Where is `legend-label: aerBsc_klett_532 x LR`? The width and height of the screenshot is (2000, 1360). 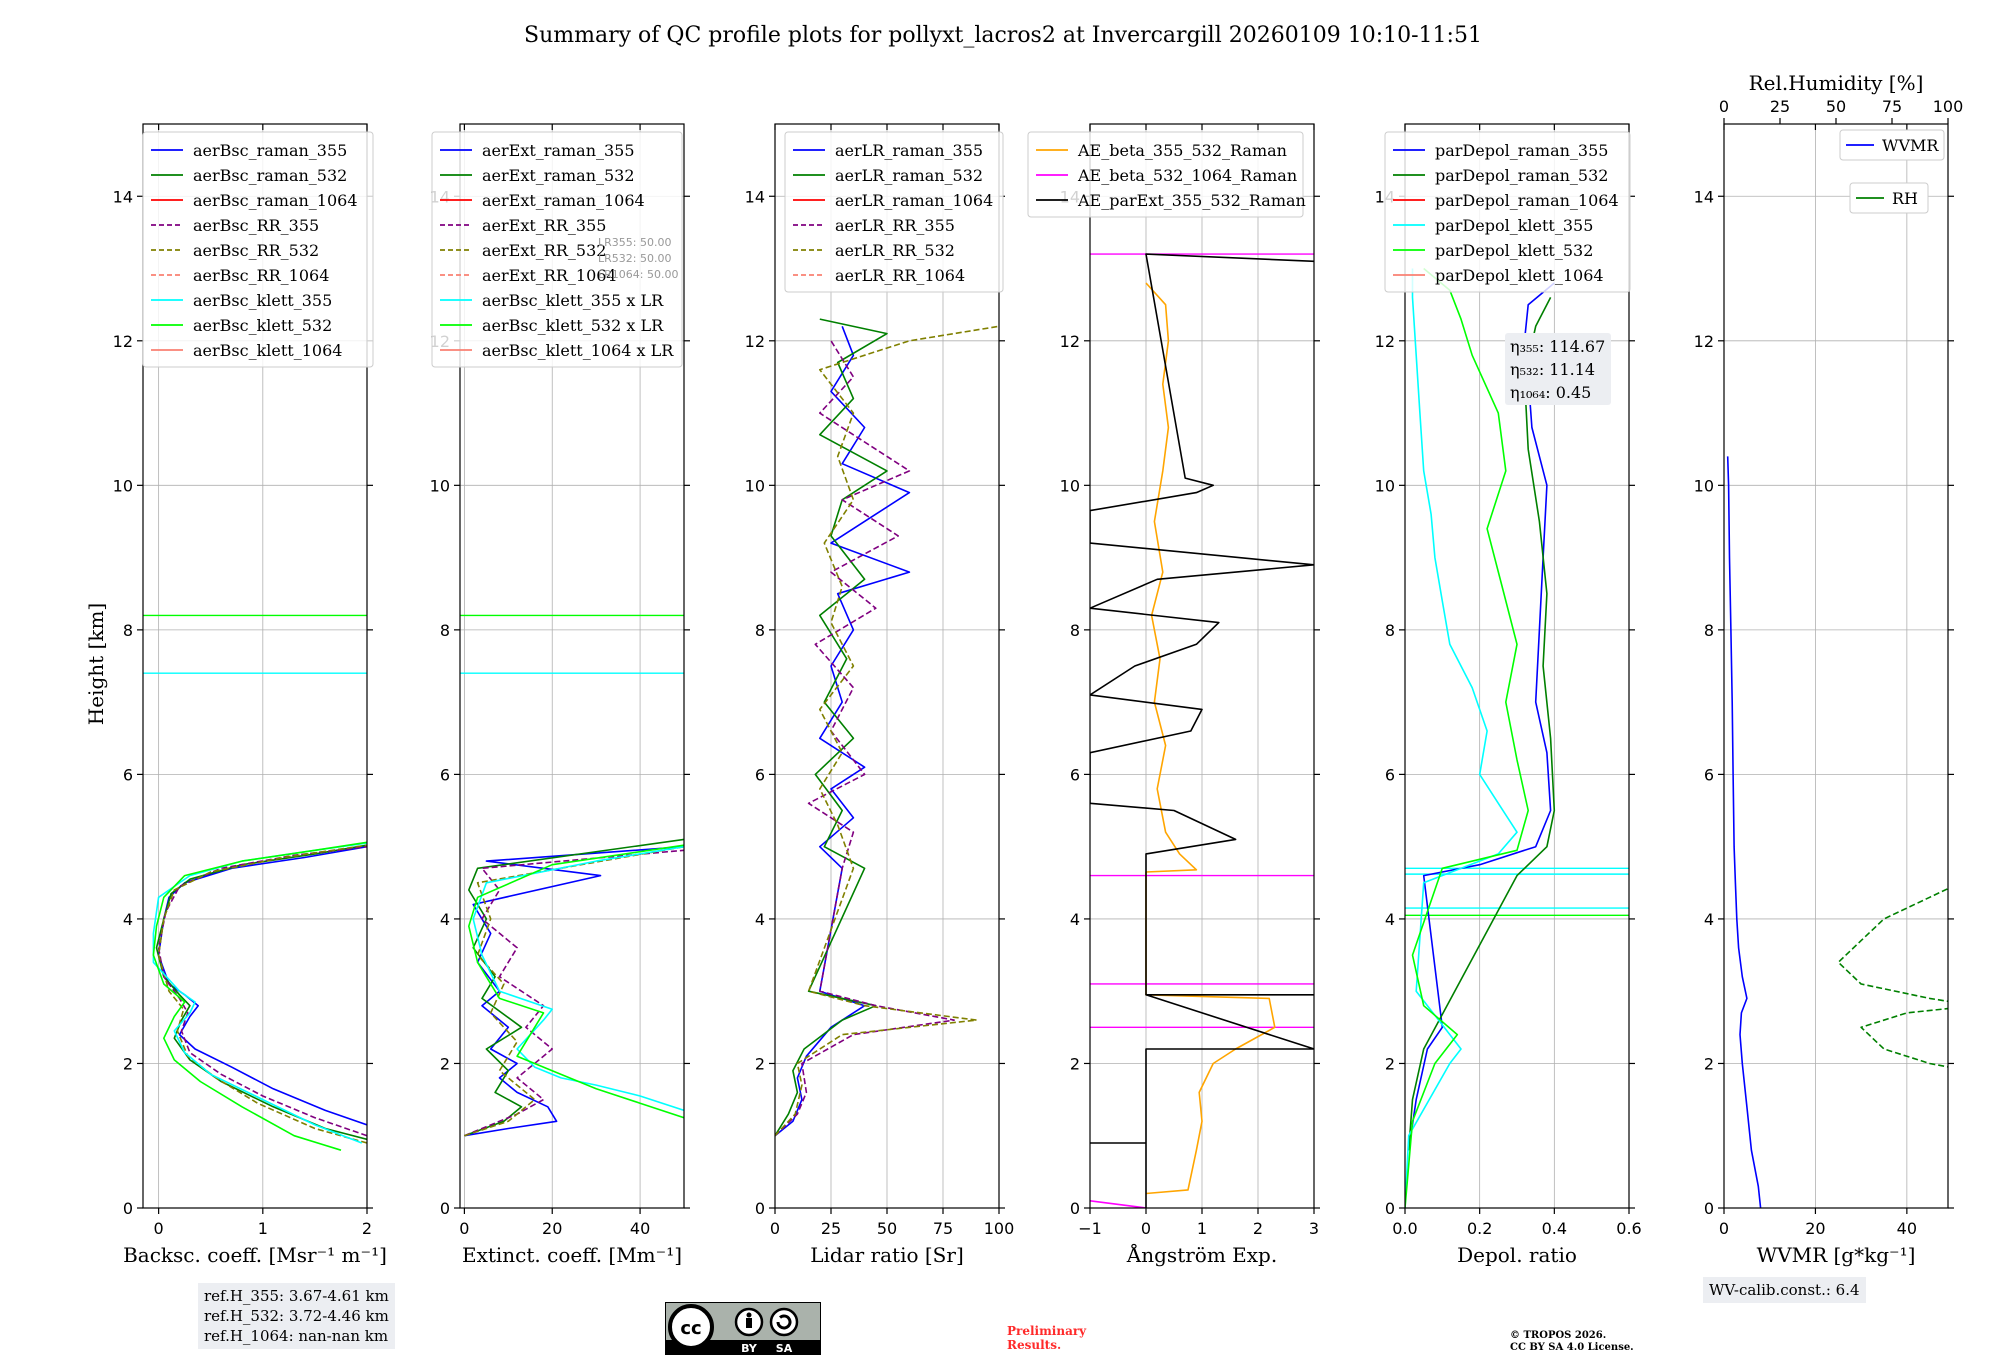 legend-label: aerBsc_klett_532 x LR is located at coordinates (573, 325).